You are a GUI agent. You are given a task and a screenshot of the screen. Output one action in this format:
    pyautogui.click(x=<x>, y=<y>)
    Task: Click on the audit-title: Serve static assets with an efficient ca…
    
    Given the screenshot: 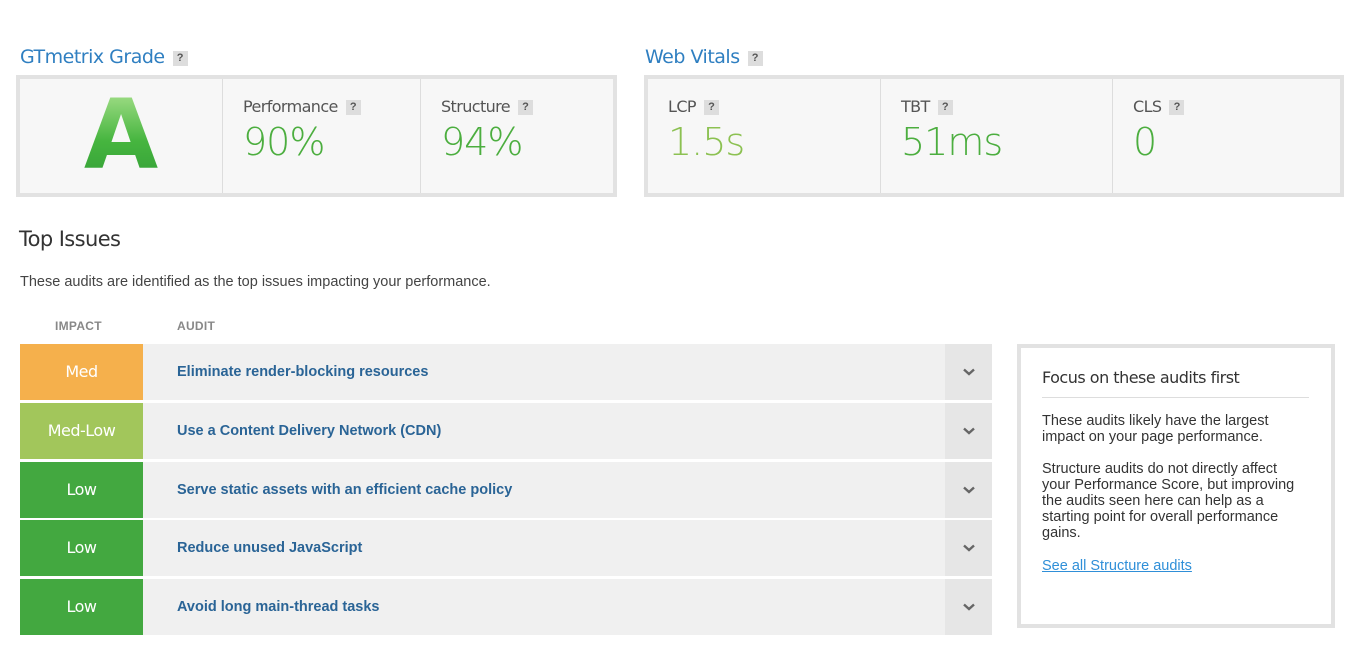 What is the action you would take?
    pyautogui.click(x=544, y=490)
    